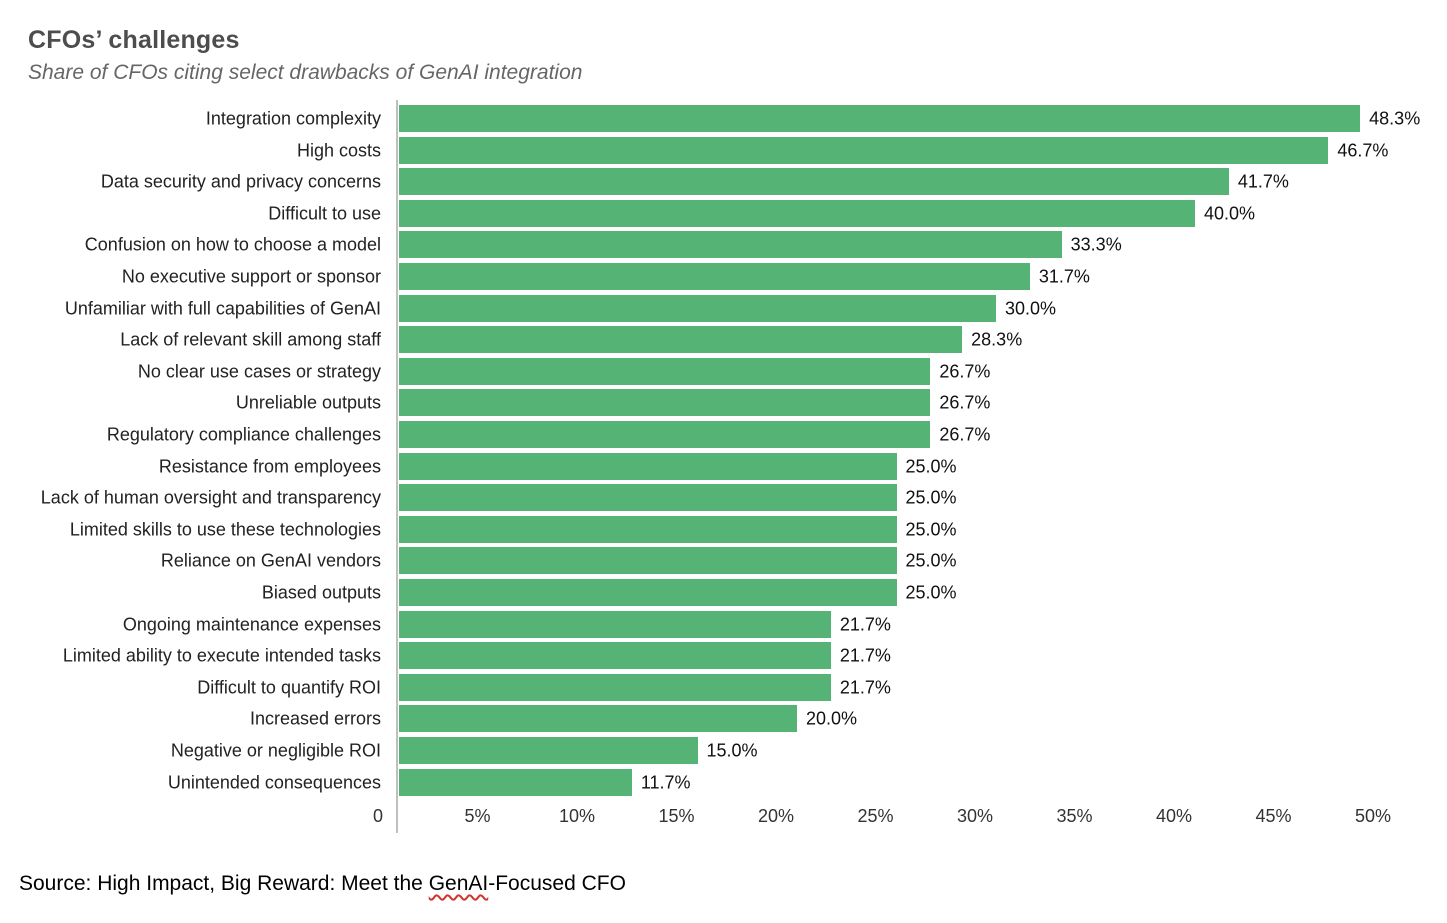 The height and width of the screenshot is (923, 1447). What do you see at coordinates (723, 783) in the screenshot?
I see `chart-row: Unintended consequences 11.7%` at bounding box center [723, 783].